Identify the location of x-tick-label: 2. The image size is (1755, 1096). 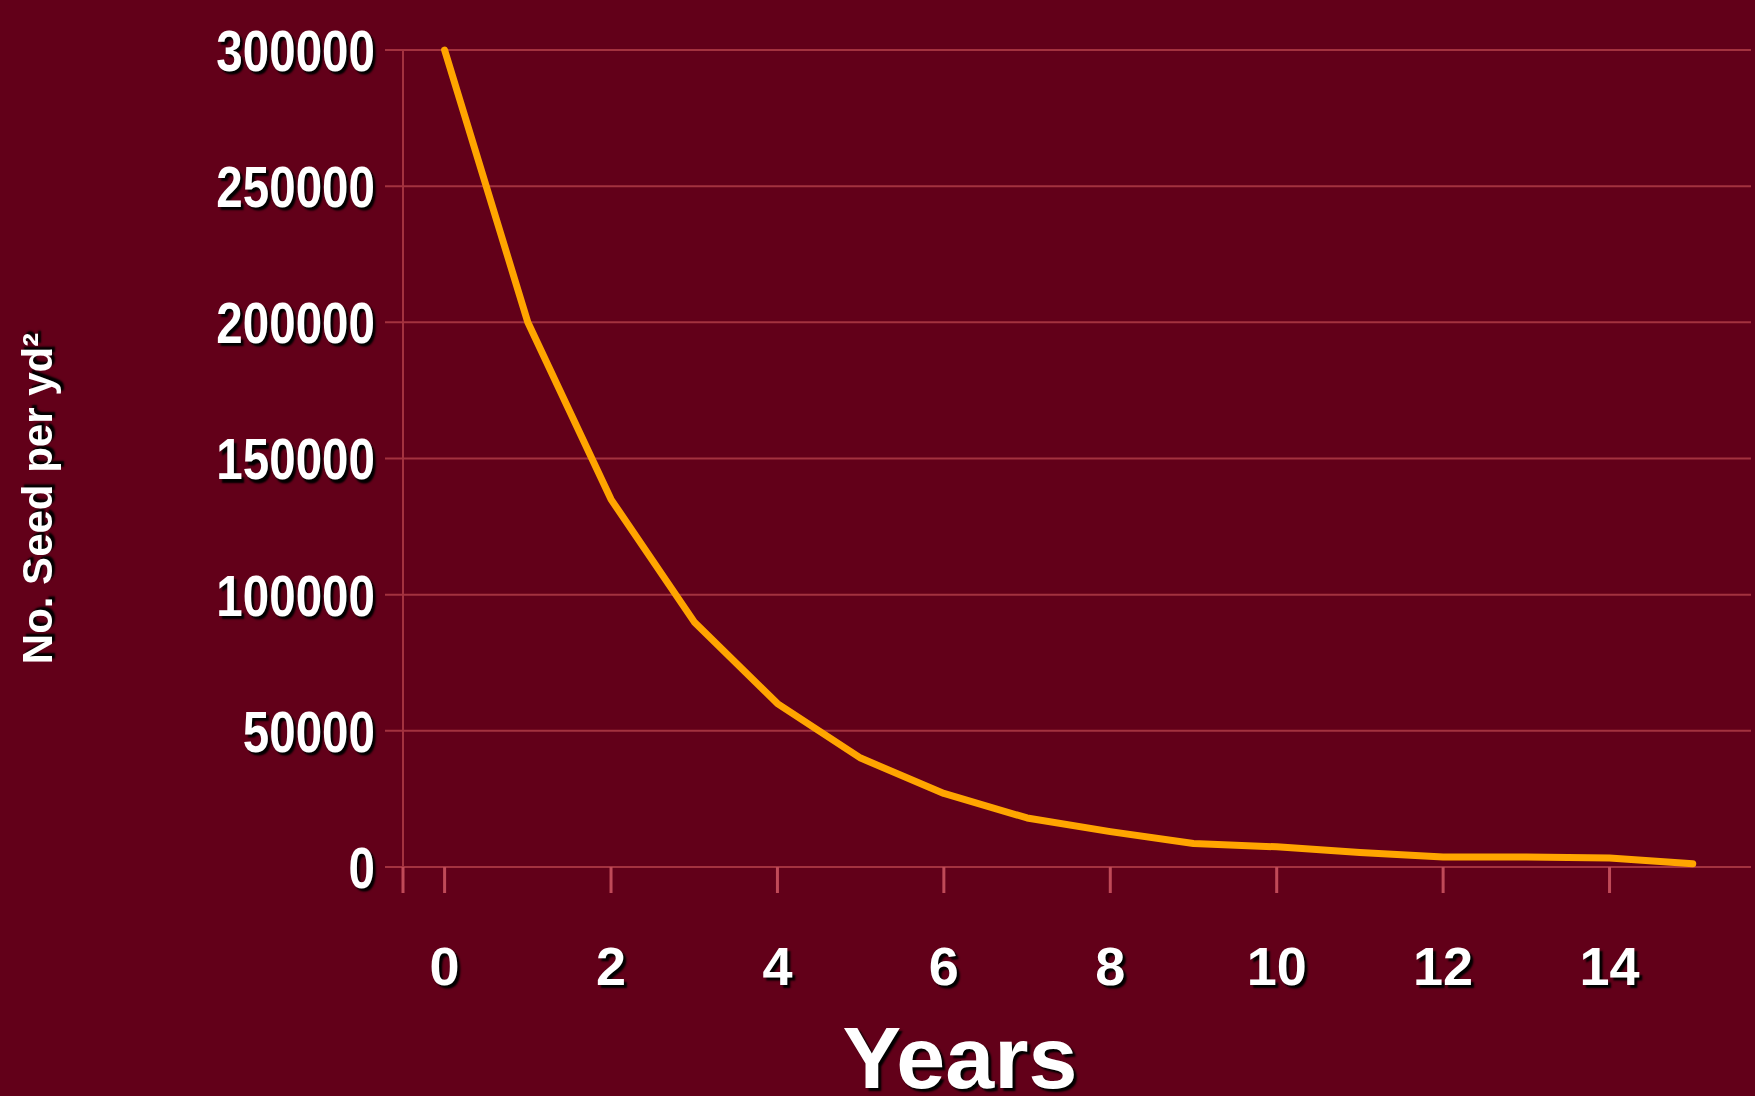
(611, 966).